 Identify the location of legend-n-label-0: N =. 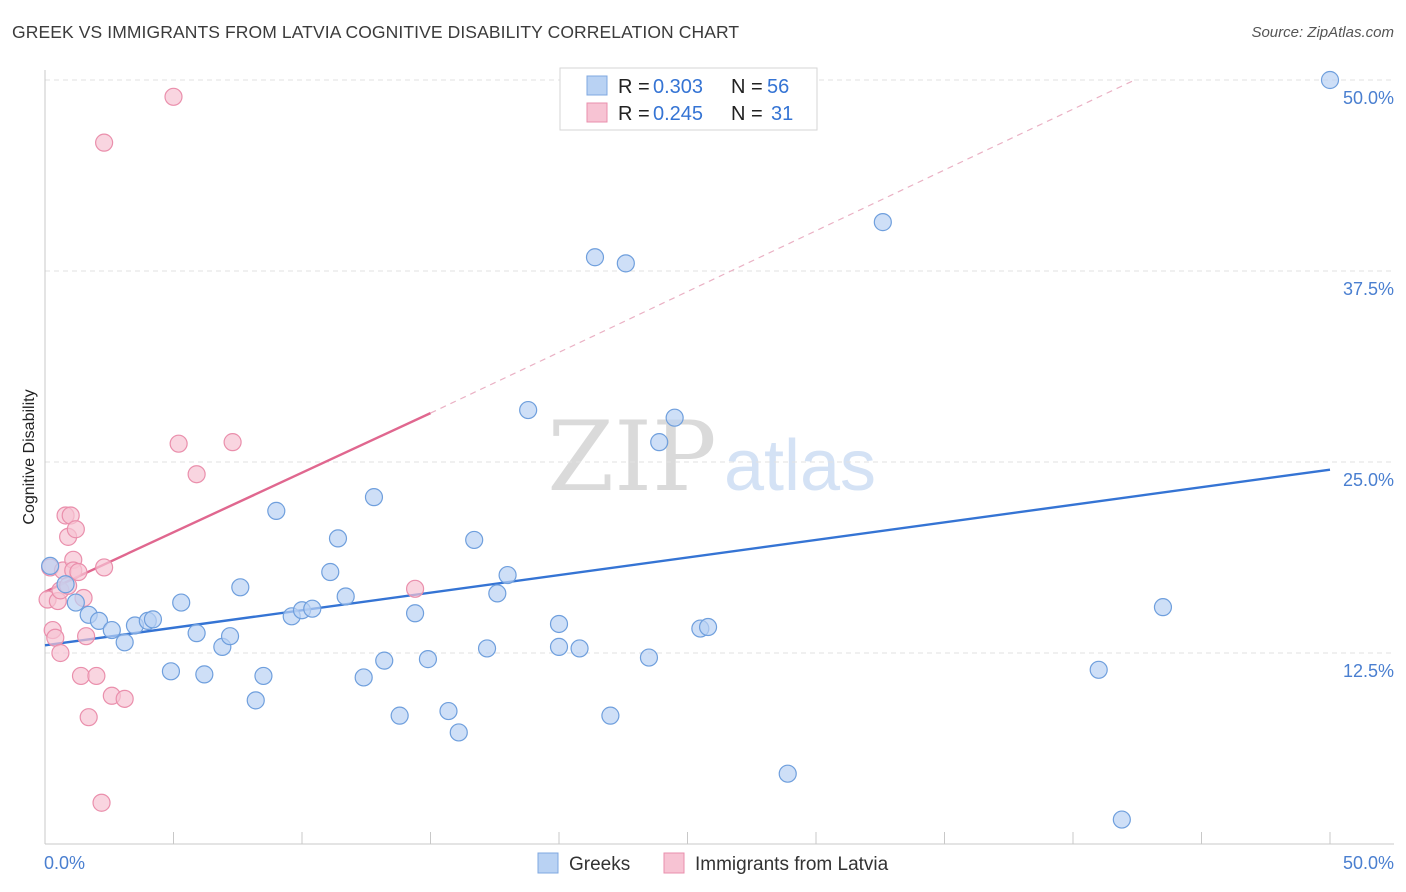
(749, 87).